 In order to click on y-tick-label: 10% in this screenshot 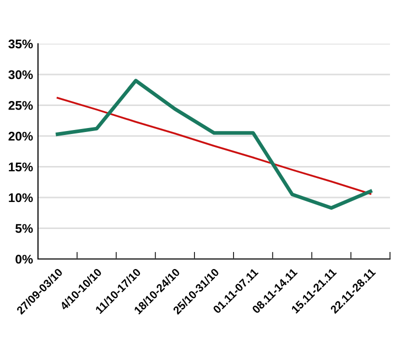, I will do `click(20, 197)`.